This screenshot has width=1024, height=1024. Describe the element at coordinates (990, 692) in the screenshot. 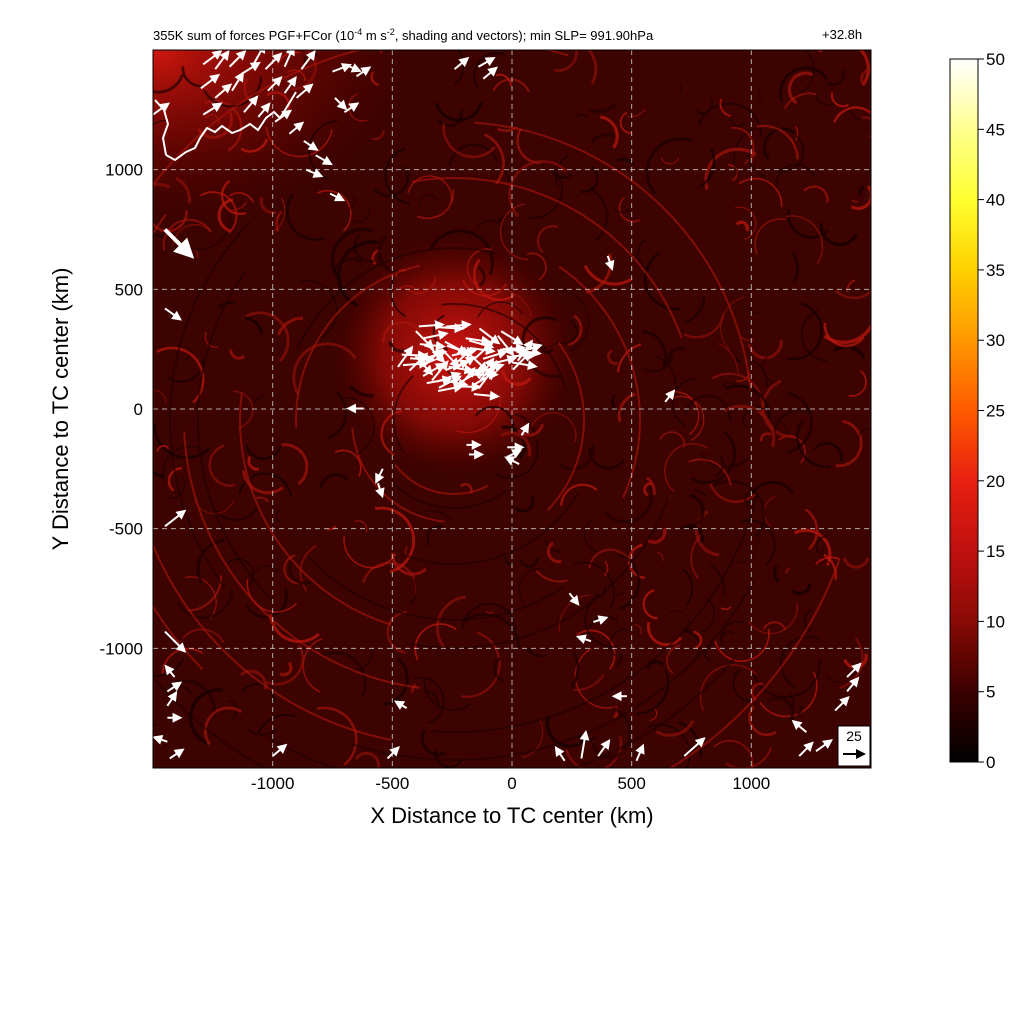

I see `colorbar-tick-label-1: 5` at that location.